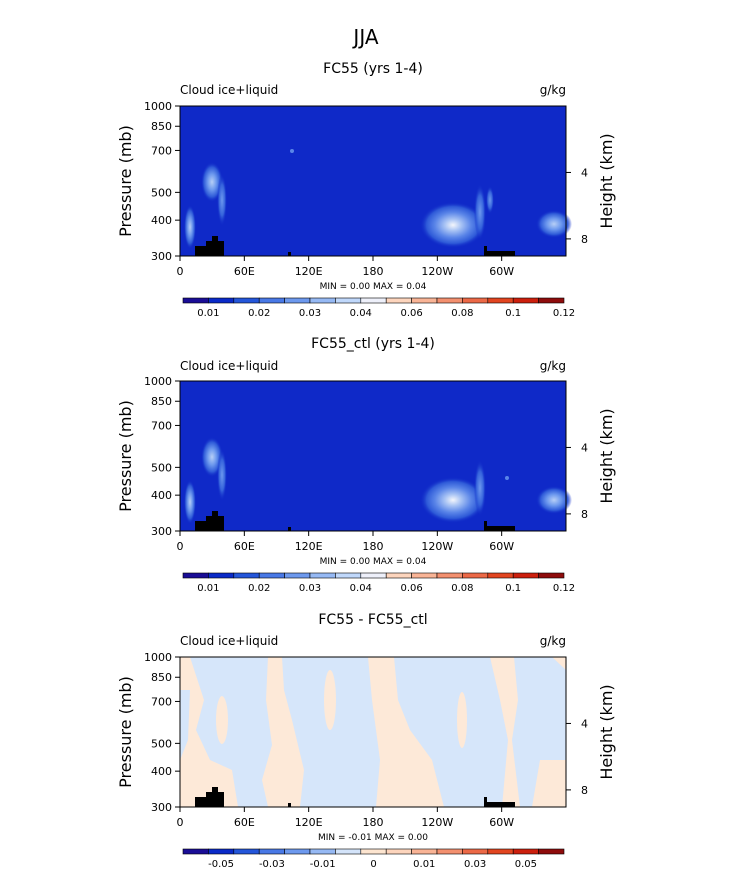 Image resolution: width=733 pixels, height=872 pixels. What do you see at coordinates (180, 546) in the screenshot?
I see `x-tick-label: 0` at bounding box center [180, 546].